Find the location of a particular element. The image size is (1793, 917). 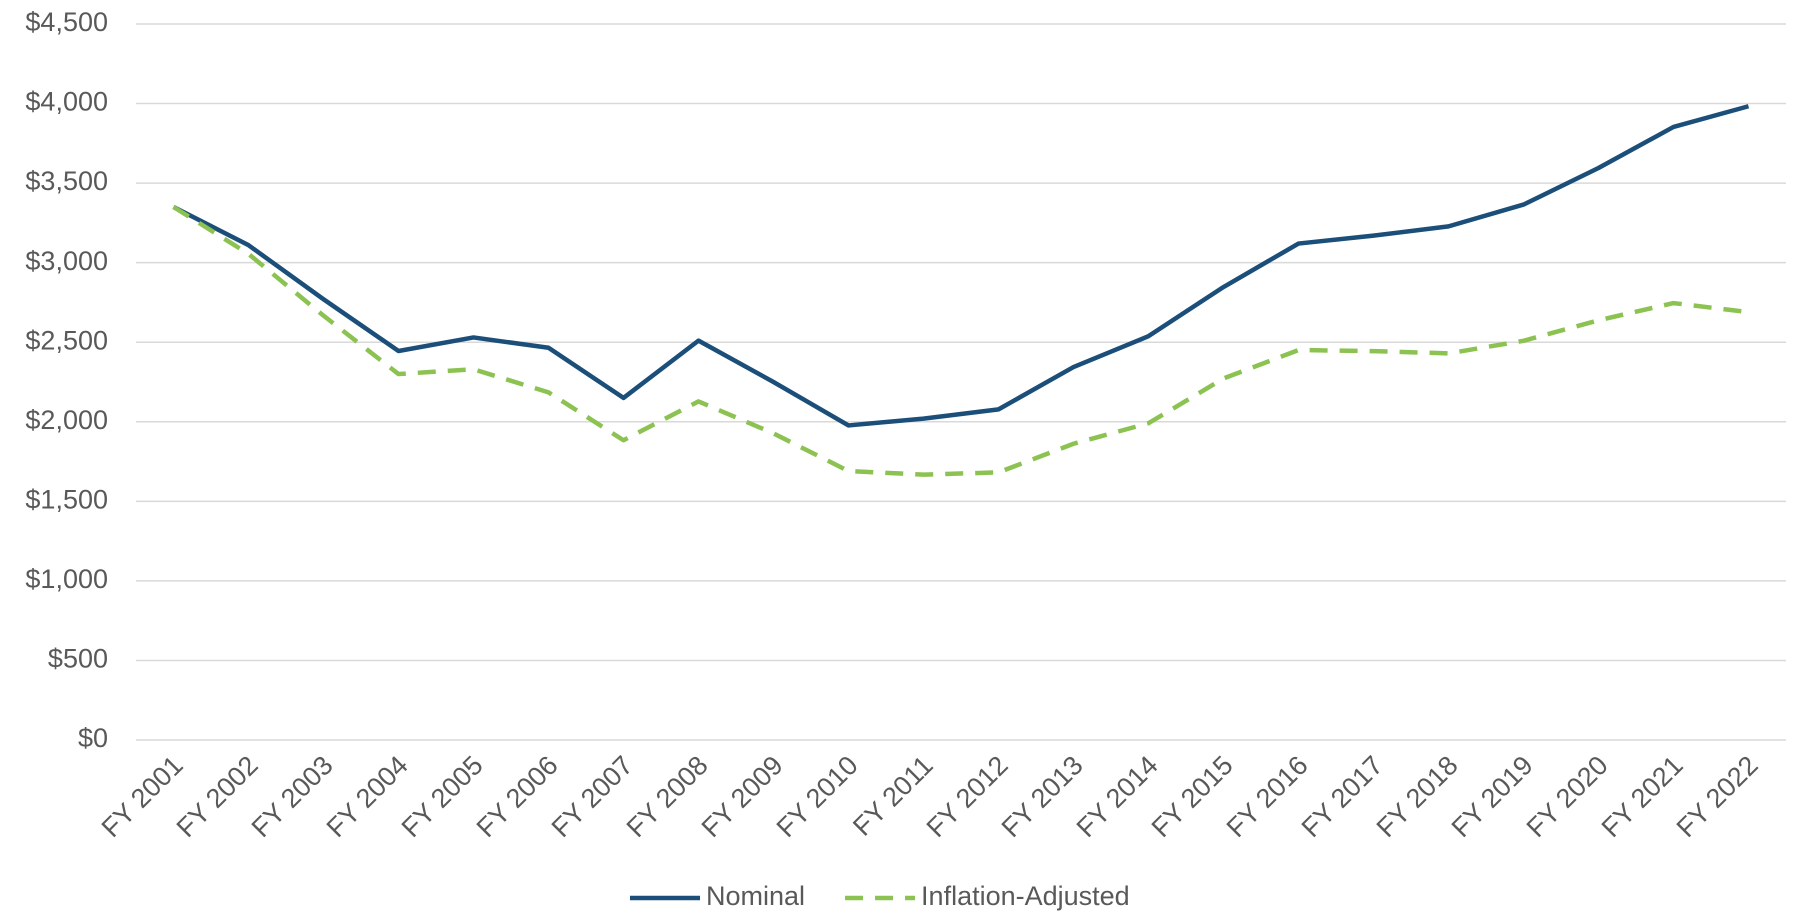

x-tick-label: FY 2017 is located at coordinates (1342, 796).